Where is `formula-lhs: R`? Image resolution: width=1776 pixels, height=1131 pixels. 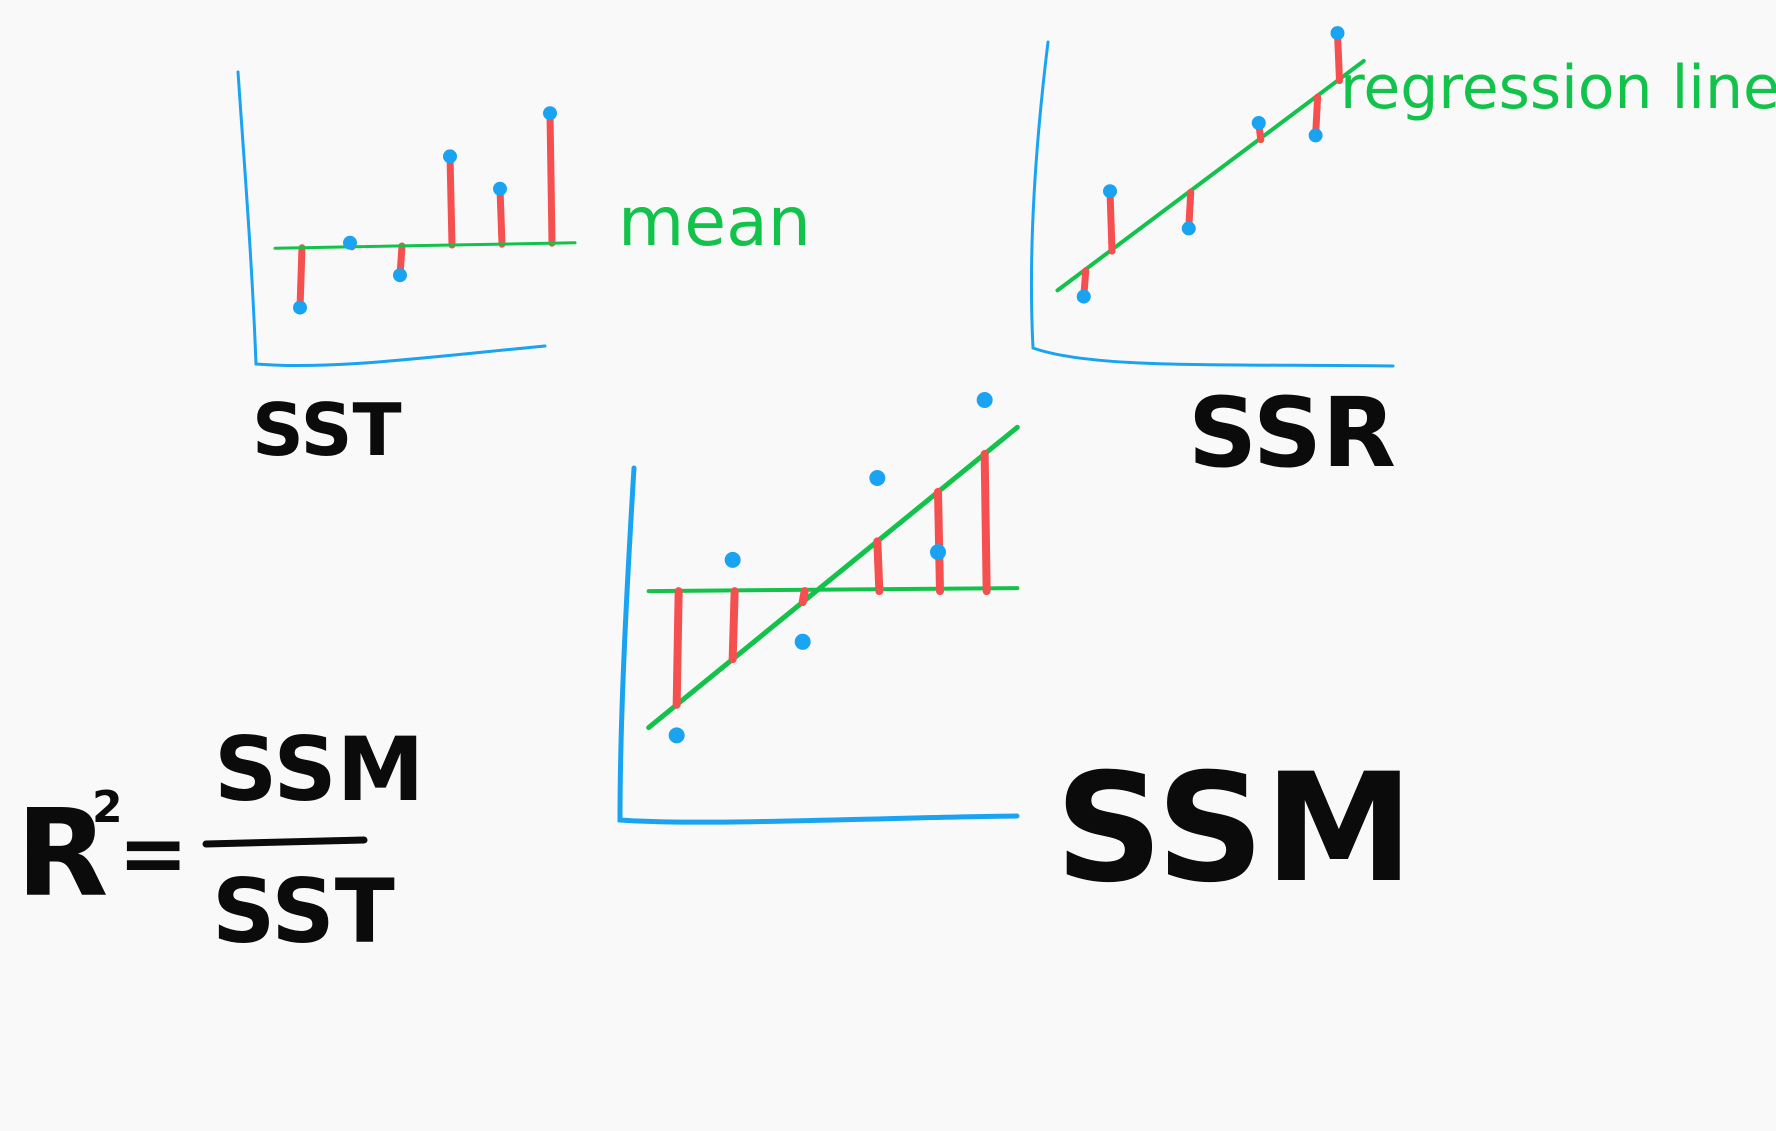
formula-lhs: R is located at coordinates (62, 854).